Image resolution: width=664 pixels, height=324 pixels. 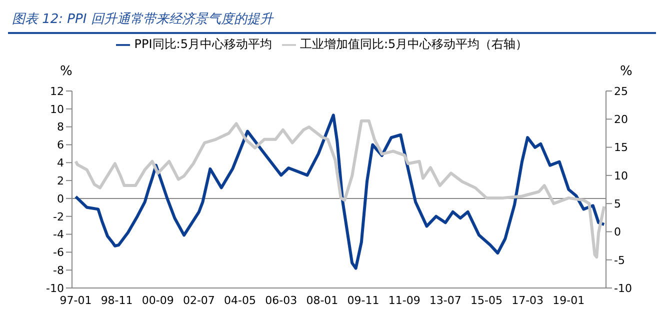 I want to click on y2-tick-label: -5, so click(x=619, y=260).